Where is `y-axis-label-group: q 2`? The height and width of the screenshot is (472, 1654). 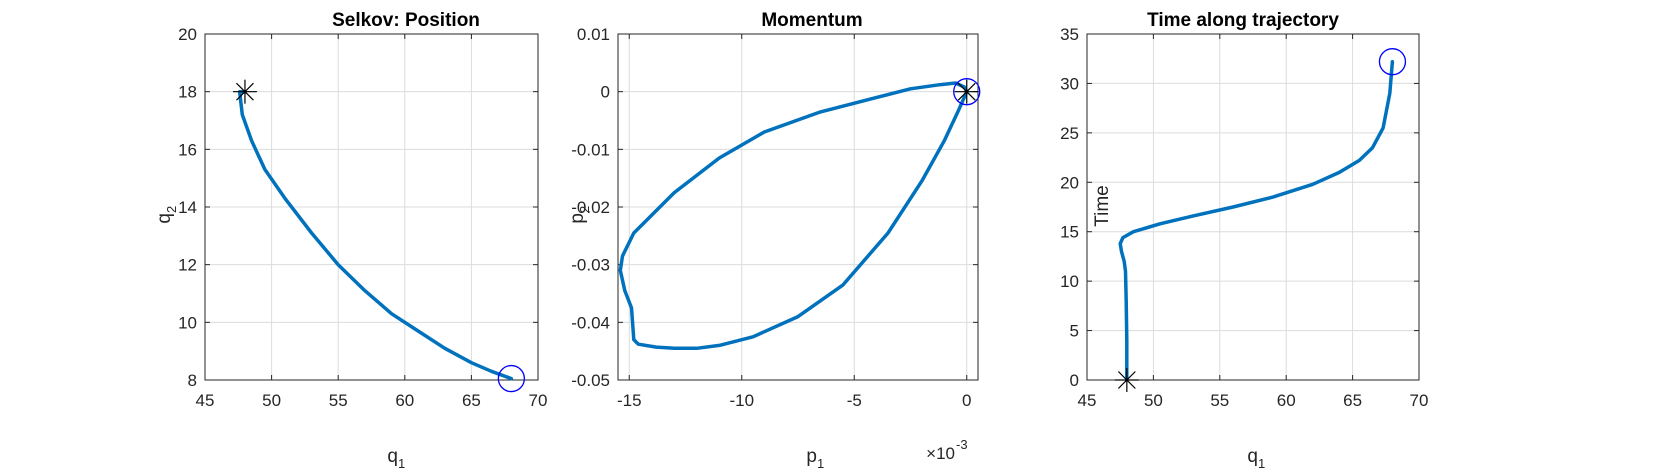 y-axis-label-group: q 2 is located at coordinates (166, 215).